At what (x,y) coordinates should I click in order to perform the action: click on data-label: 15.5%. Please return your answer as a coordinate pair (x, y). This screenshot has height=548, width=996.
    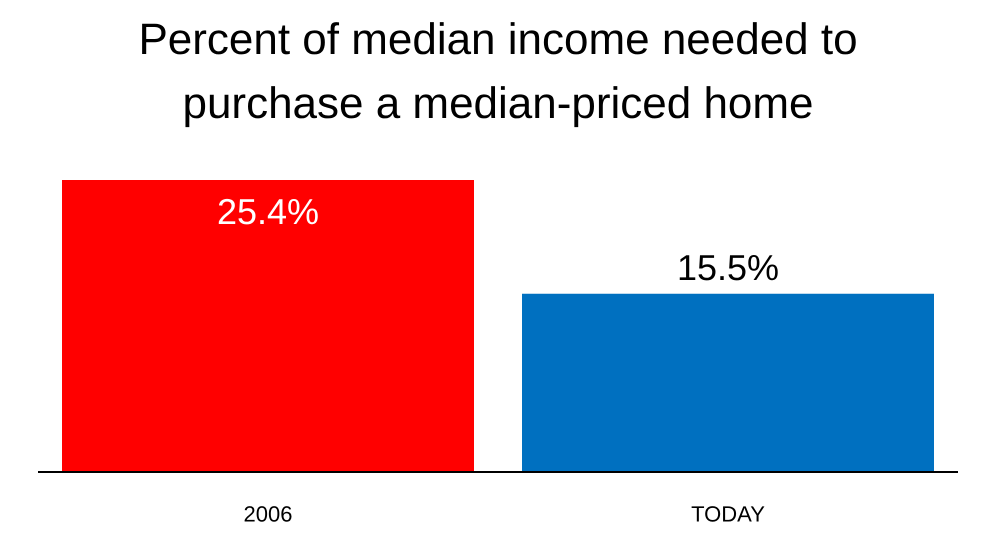
    Looking at the image, I should click on (728, 267).